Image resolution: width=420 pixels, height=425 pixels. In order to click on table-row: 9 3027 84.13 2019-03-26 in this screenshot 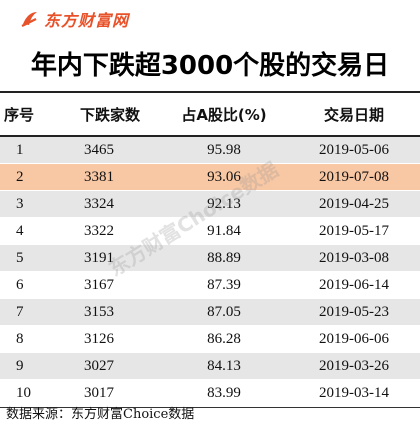, I will do `click(210, 366)`.